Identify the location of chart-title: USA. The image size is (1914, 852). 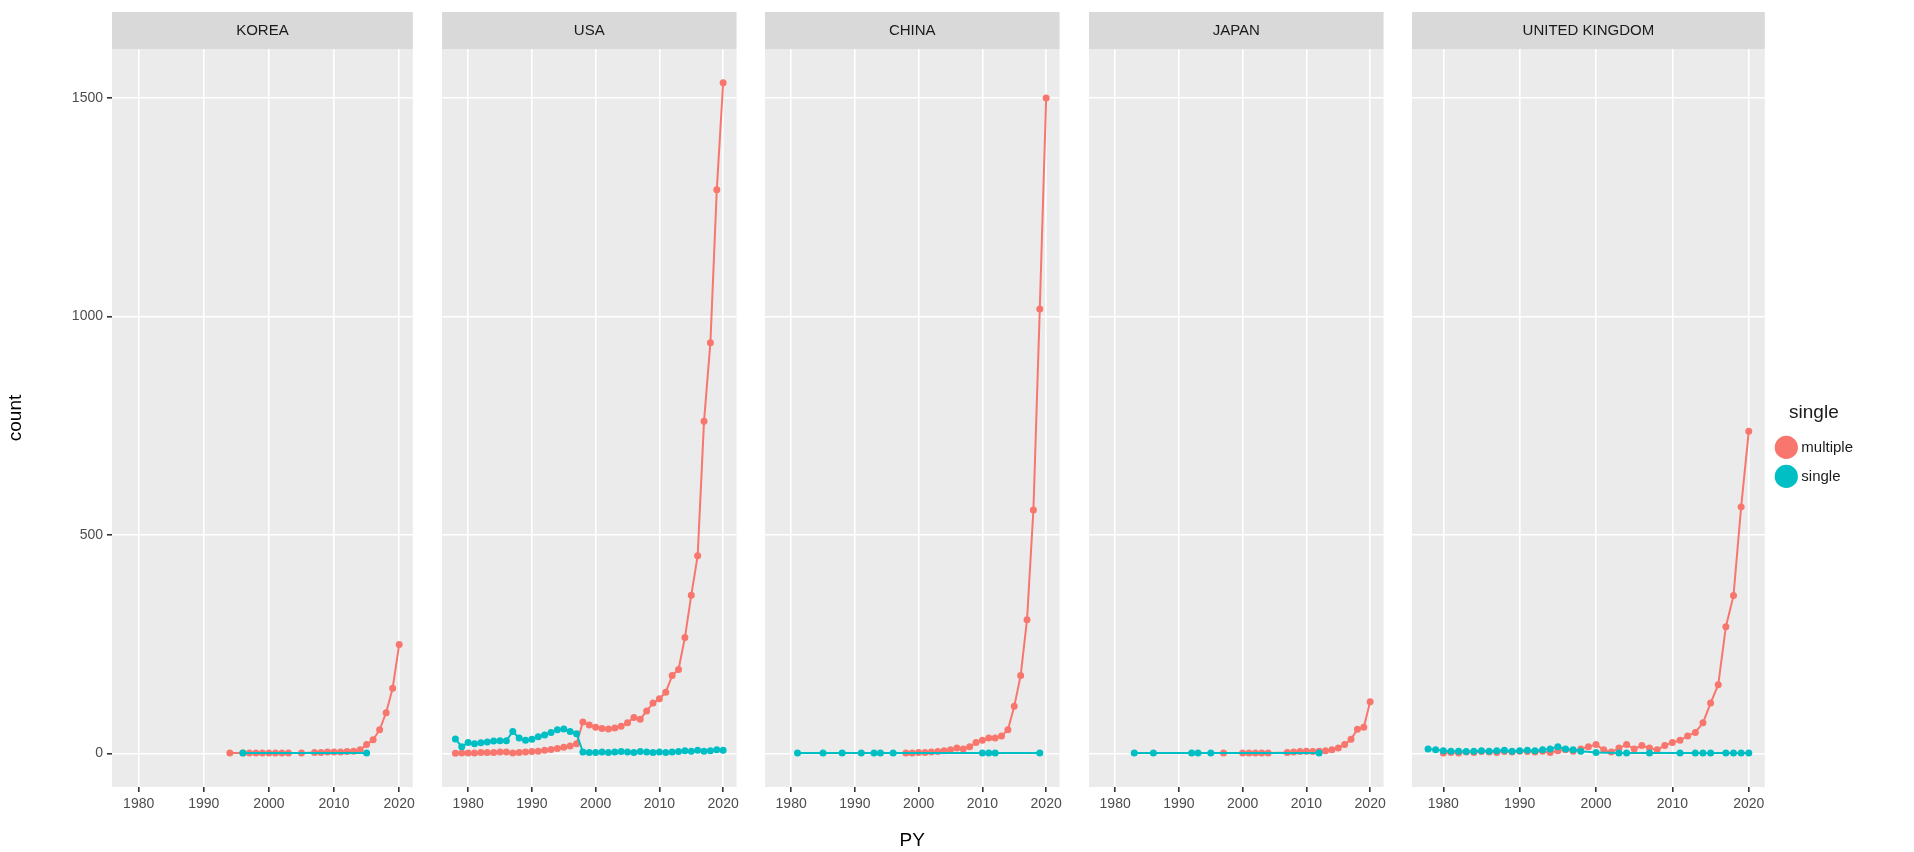
(589, 29).